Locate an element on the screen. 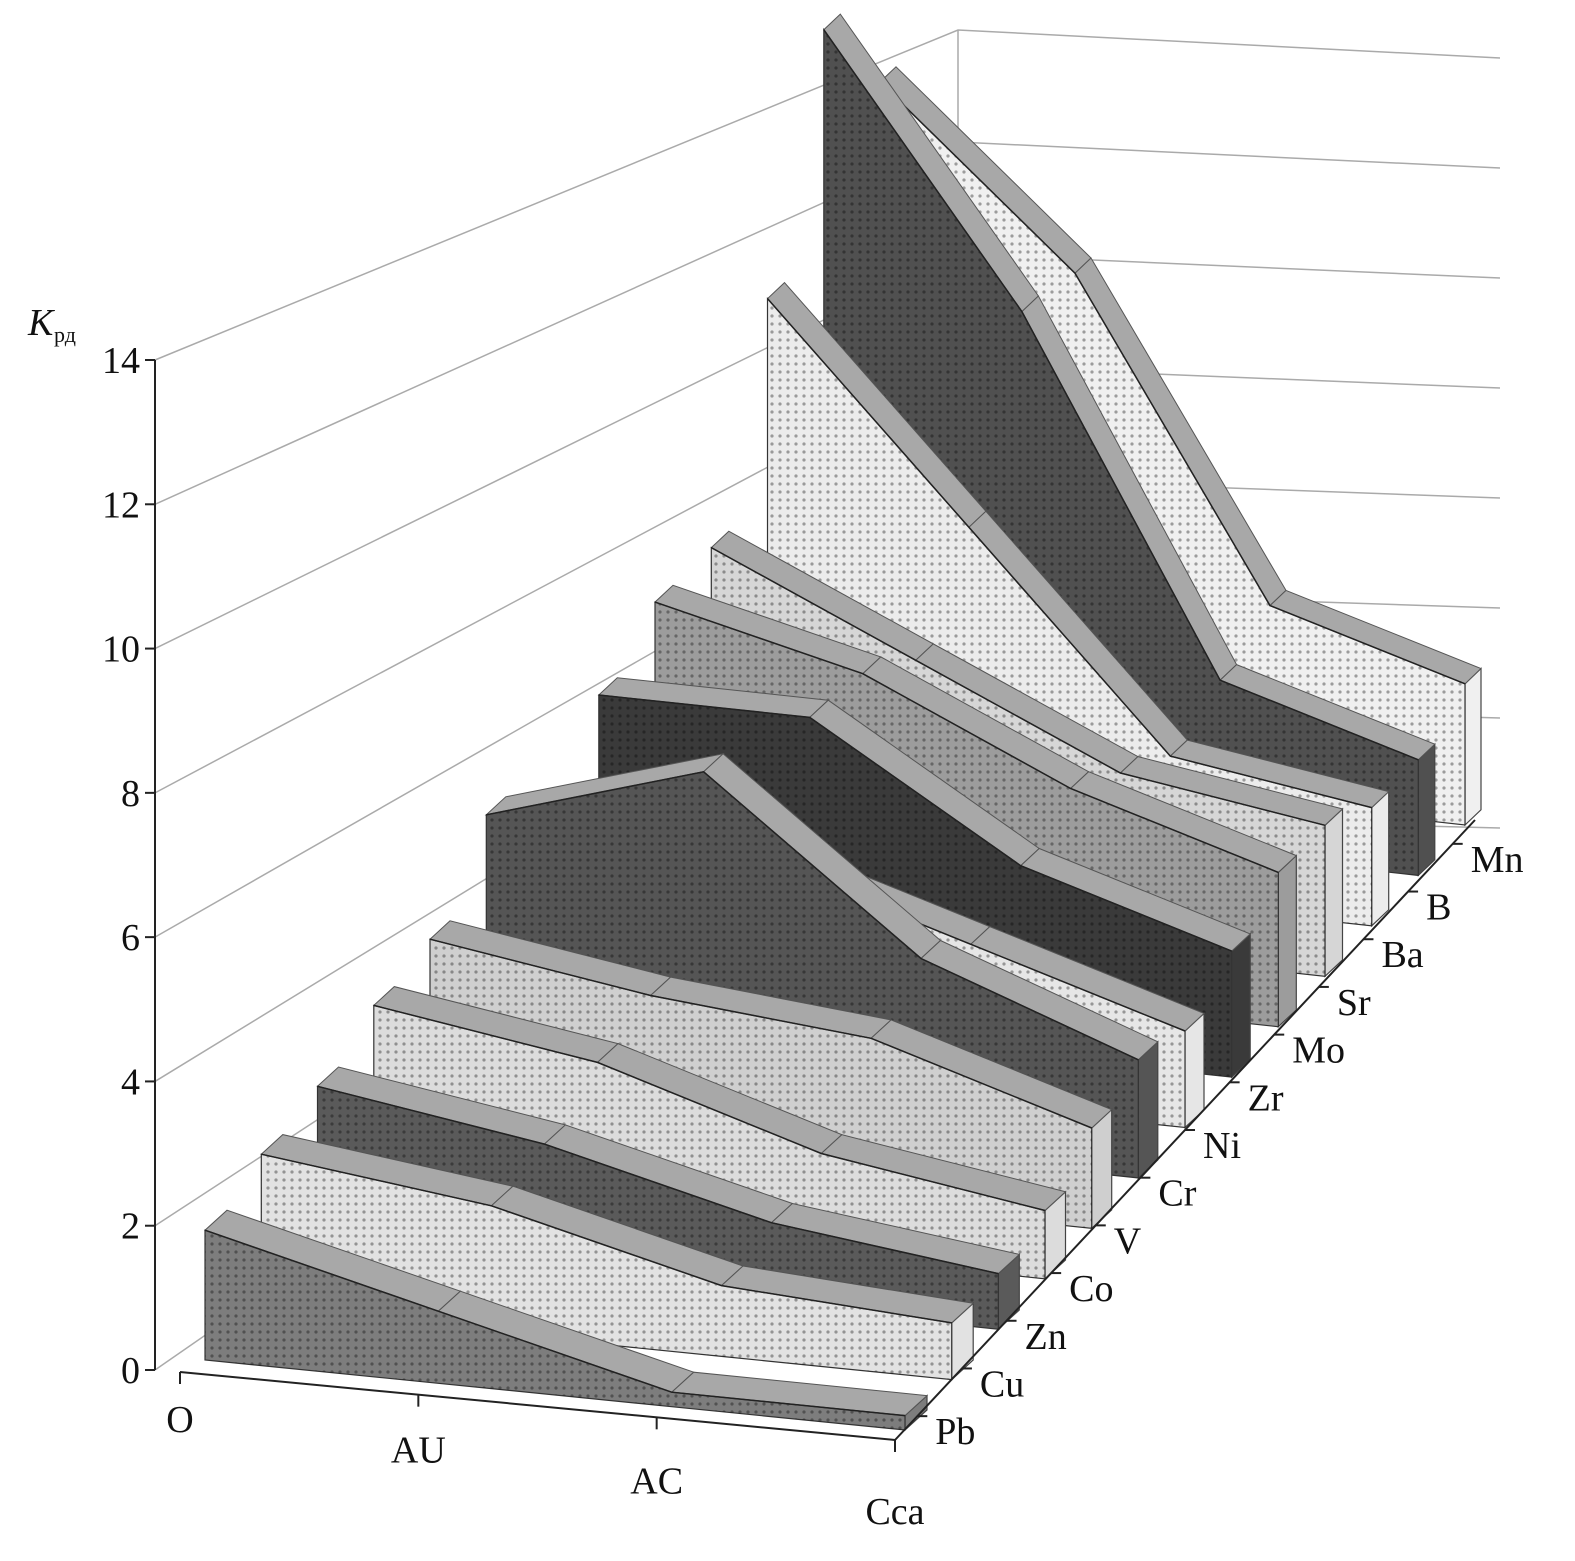 The height and width of the screenshot is (1561, 1575). y-tick-label: 14 is located at coordinates (121, 361).